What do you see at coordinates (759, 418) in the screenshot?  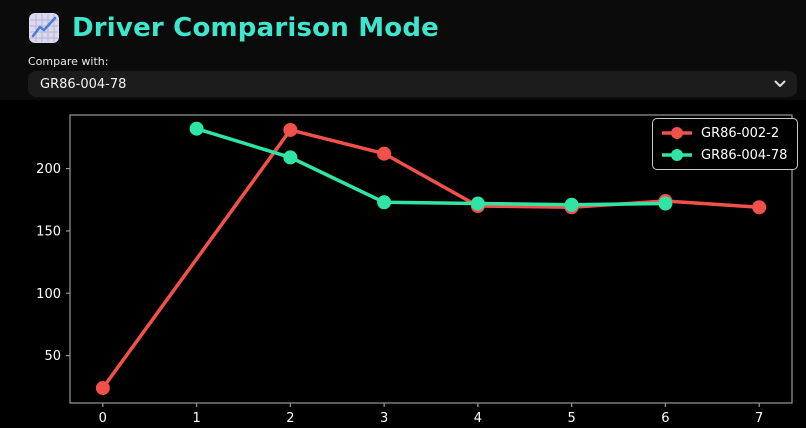 I see `svg-text: 7` at bounding box center [759, 418].